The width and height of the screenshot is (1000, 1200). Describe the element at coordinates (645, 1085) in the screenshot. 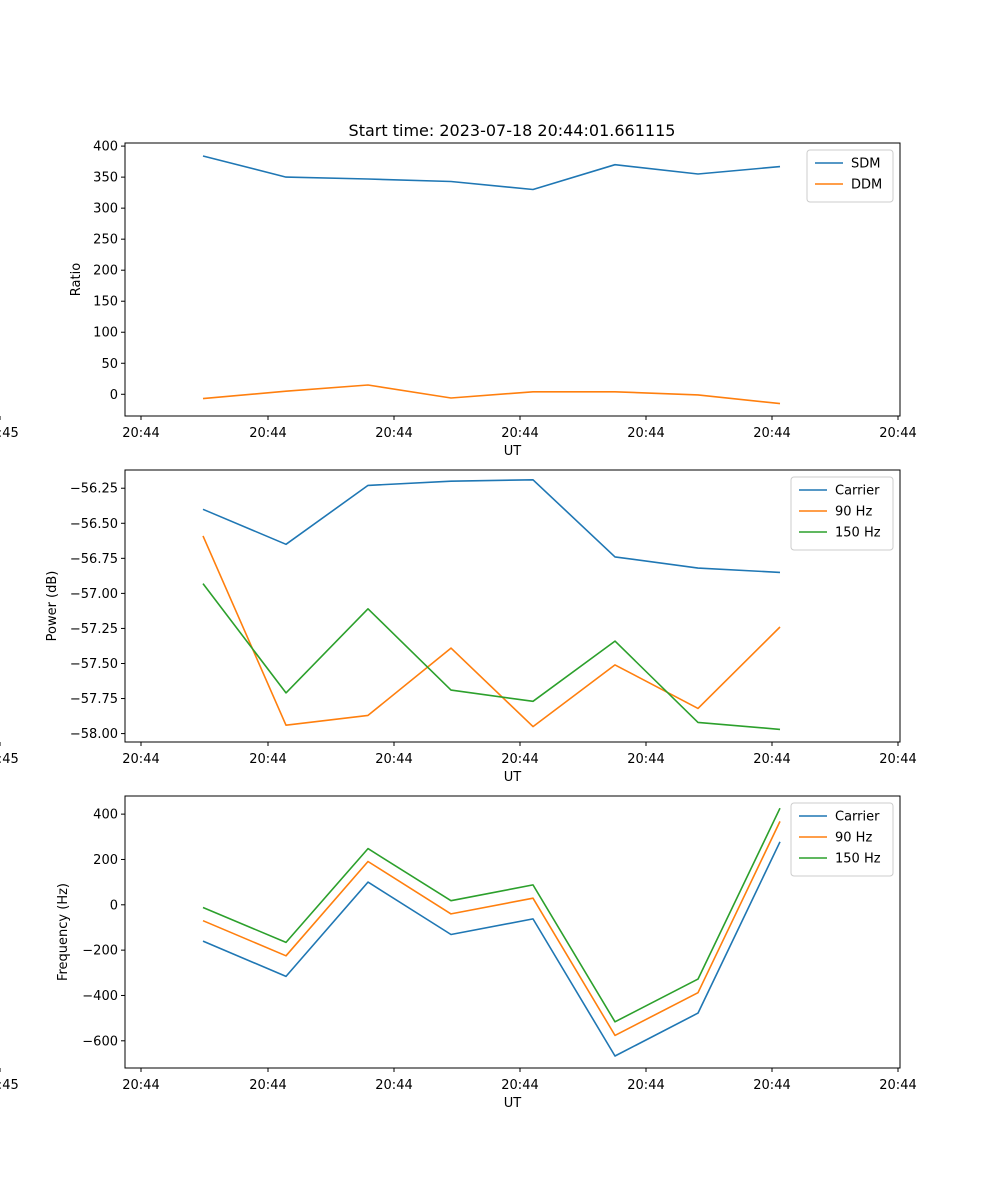

I see `x-tick-label-3-4: 20:44` at that location.